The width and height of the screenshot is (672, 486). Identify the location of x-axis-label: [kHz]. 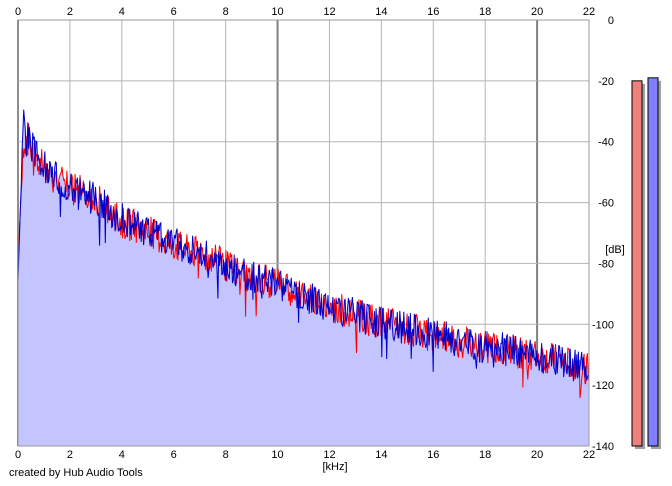
(334, 467).